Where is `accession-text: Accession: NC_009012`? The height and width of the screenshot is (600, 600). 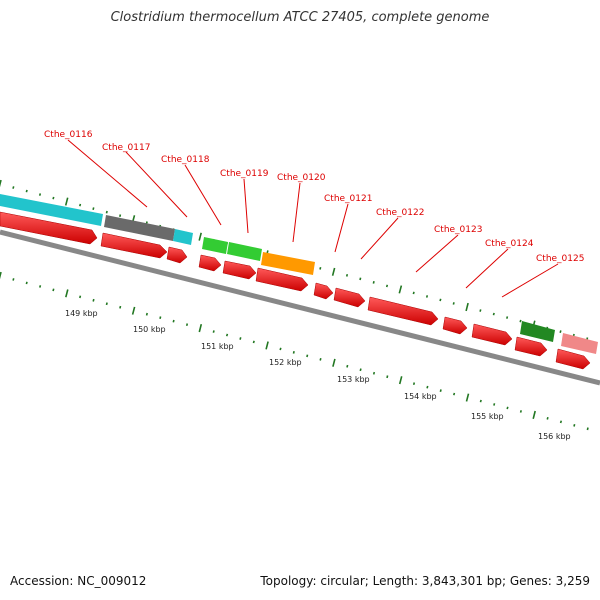
accession-text: Accession: NC_009012 is located at coordinates (78, 581).